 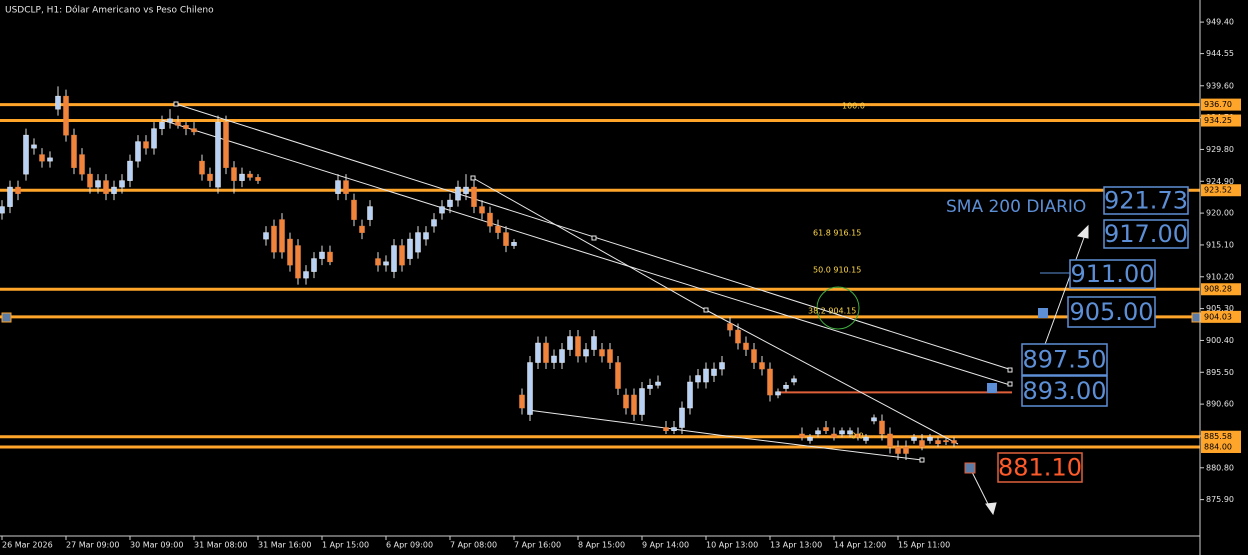 I want to click on x-tick-label: 13 Apr 13:00, so click(x=796, y=545).